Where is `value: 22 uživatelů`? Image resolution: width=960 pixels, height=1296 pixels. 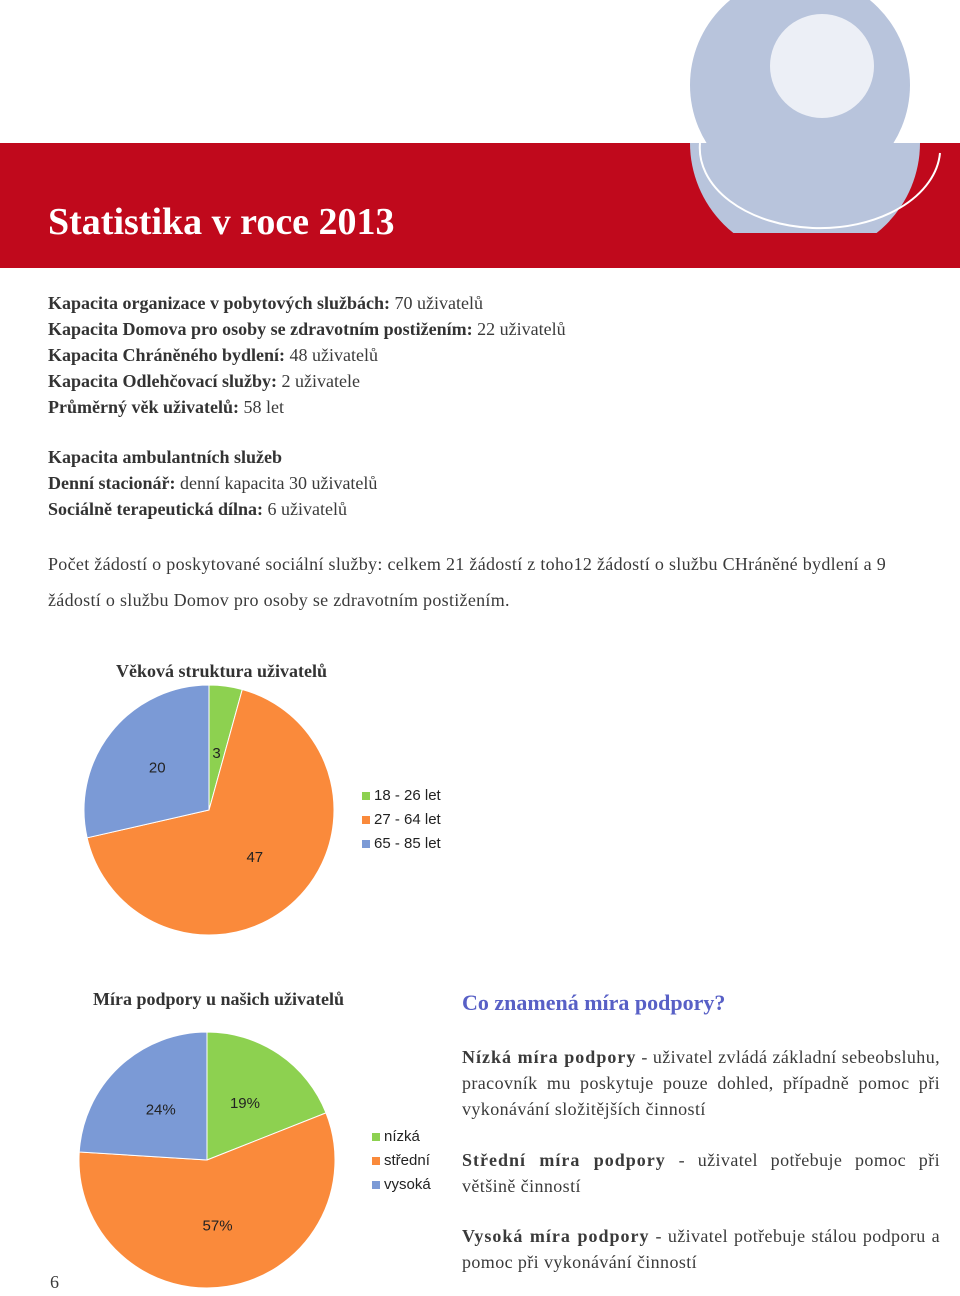
value: 22 uživatelů is located at coordinates (521, 329).